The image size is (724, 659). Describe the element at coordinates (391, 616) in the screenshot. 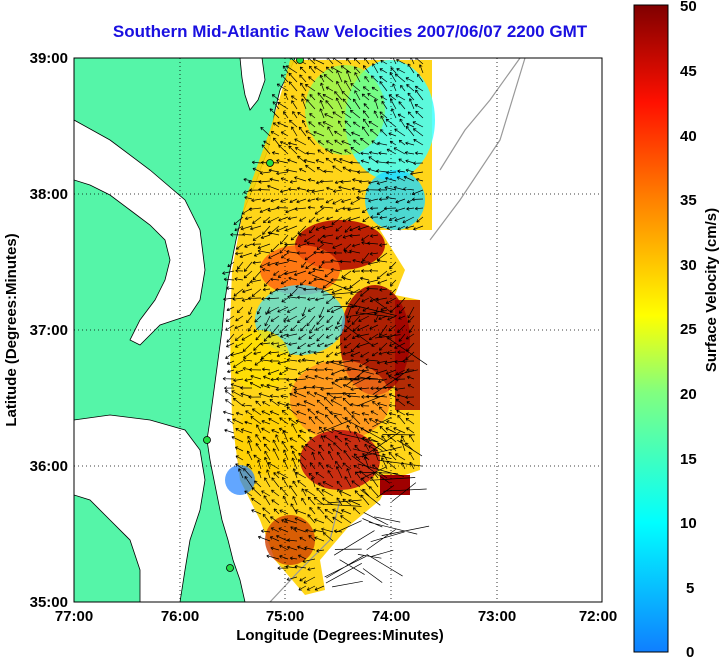

I see `x-tick-label: 74:00` at that location.